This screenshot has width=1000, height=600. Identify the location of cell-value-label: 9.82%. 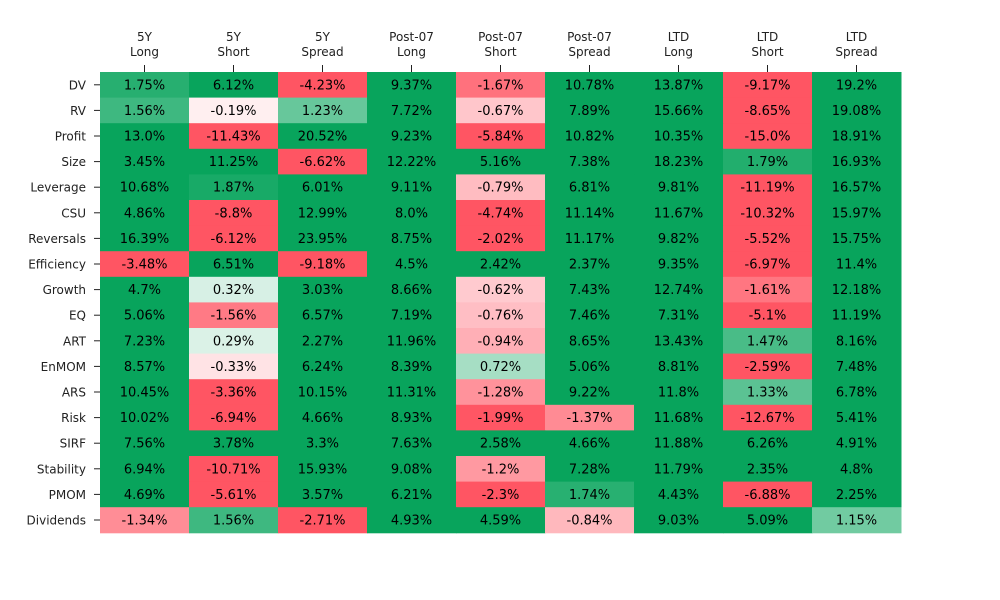
(678, 239).